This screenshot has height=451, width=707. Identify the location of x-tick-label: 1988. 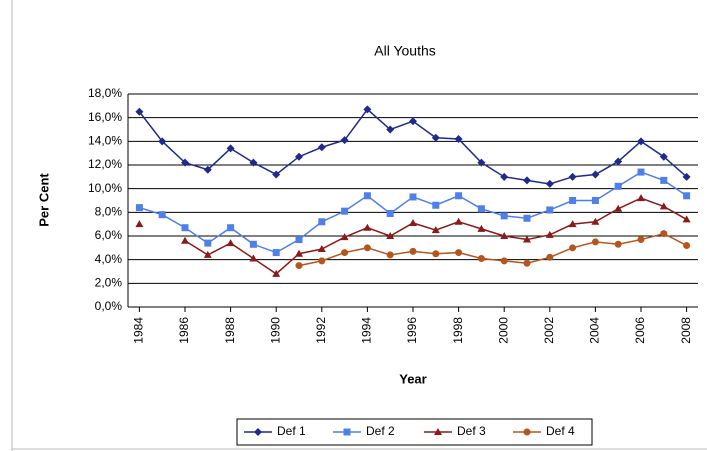
(230, 330).